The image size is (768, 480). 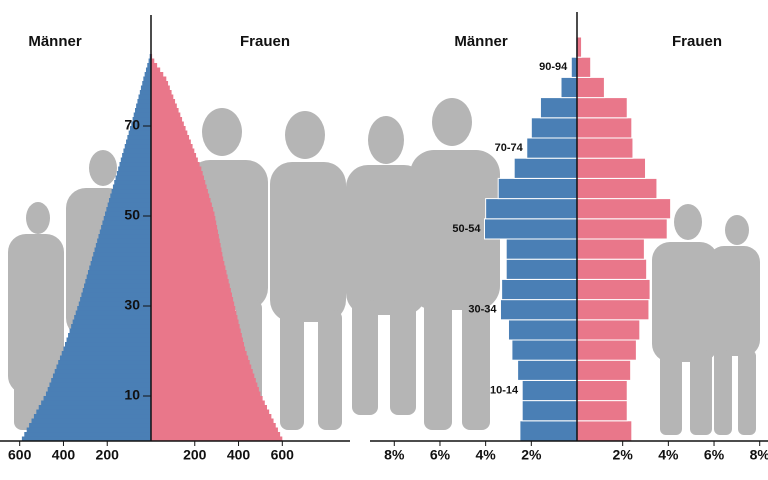 What do you see at coordinates (553, 67) in the screenshot?
I see `category-label: 90-94` at bounding box center [553, 67].